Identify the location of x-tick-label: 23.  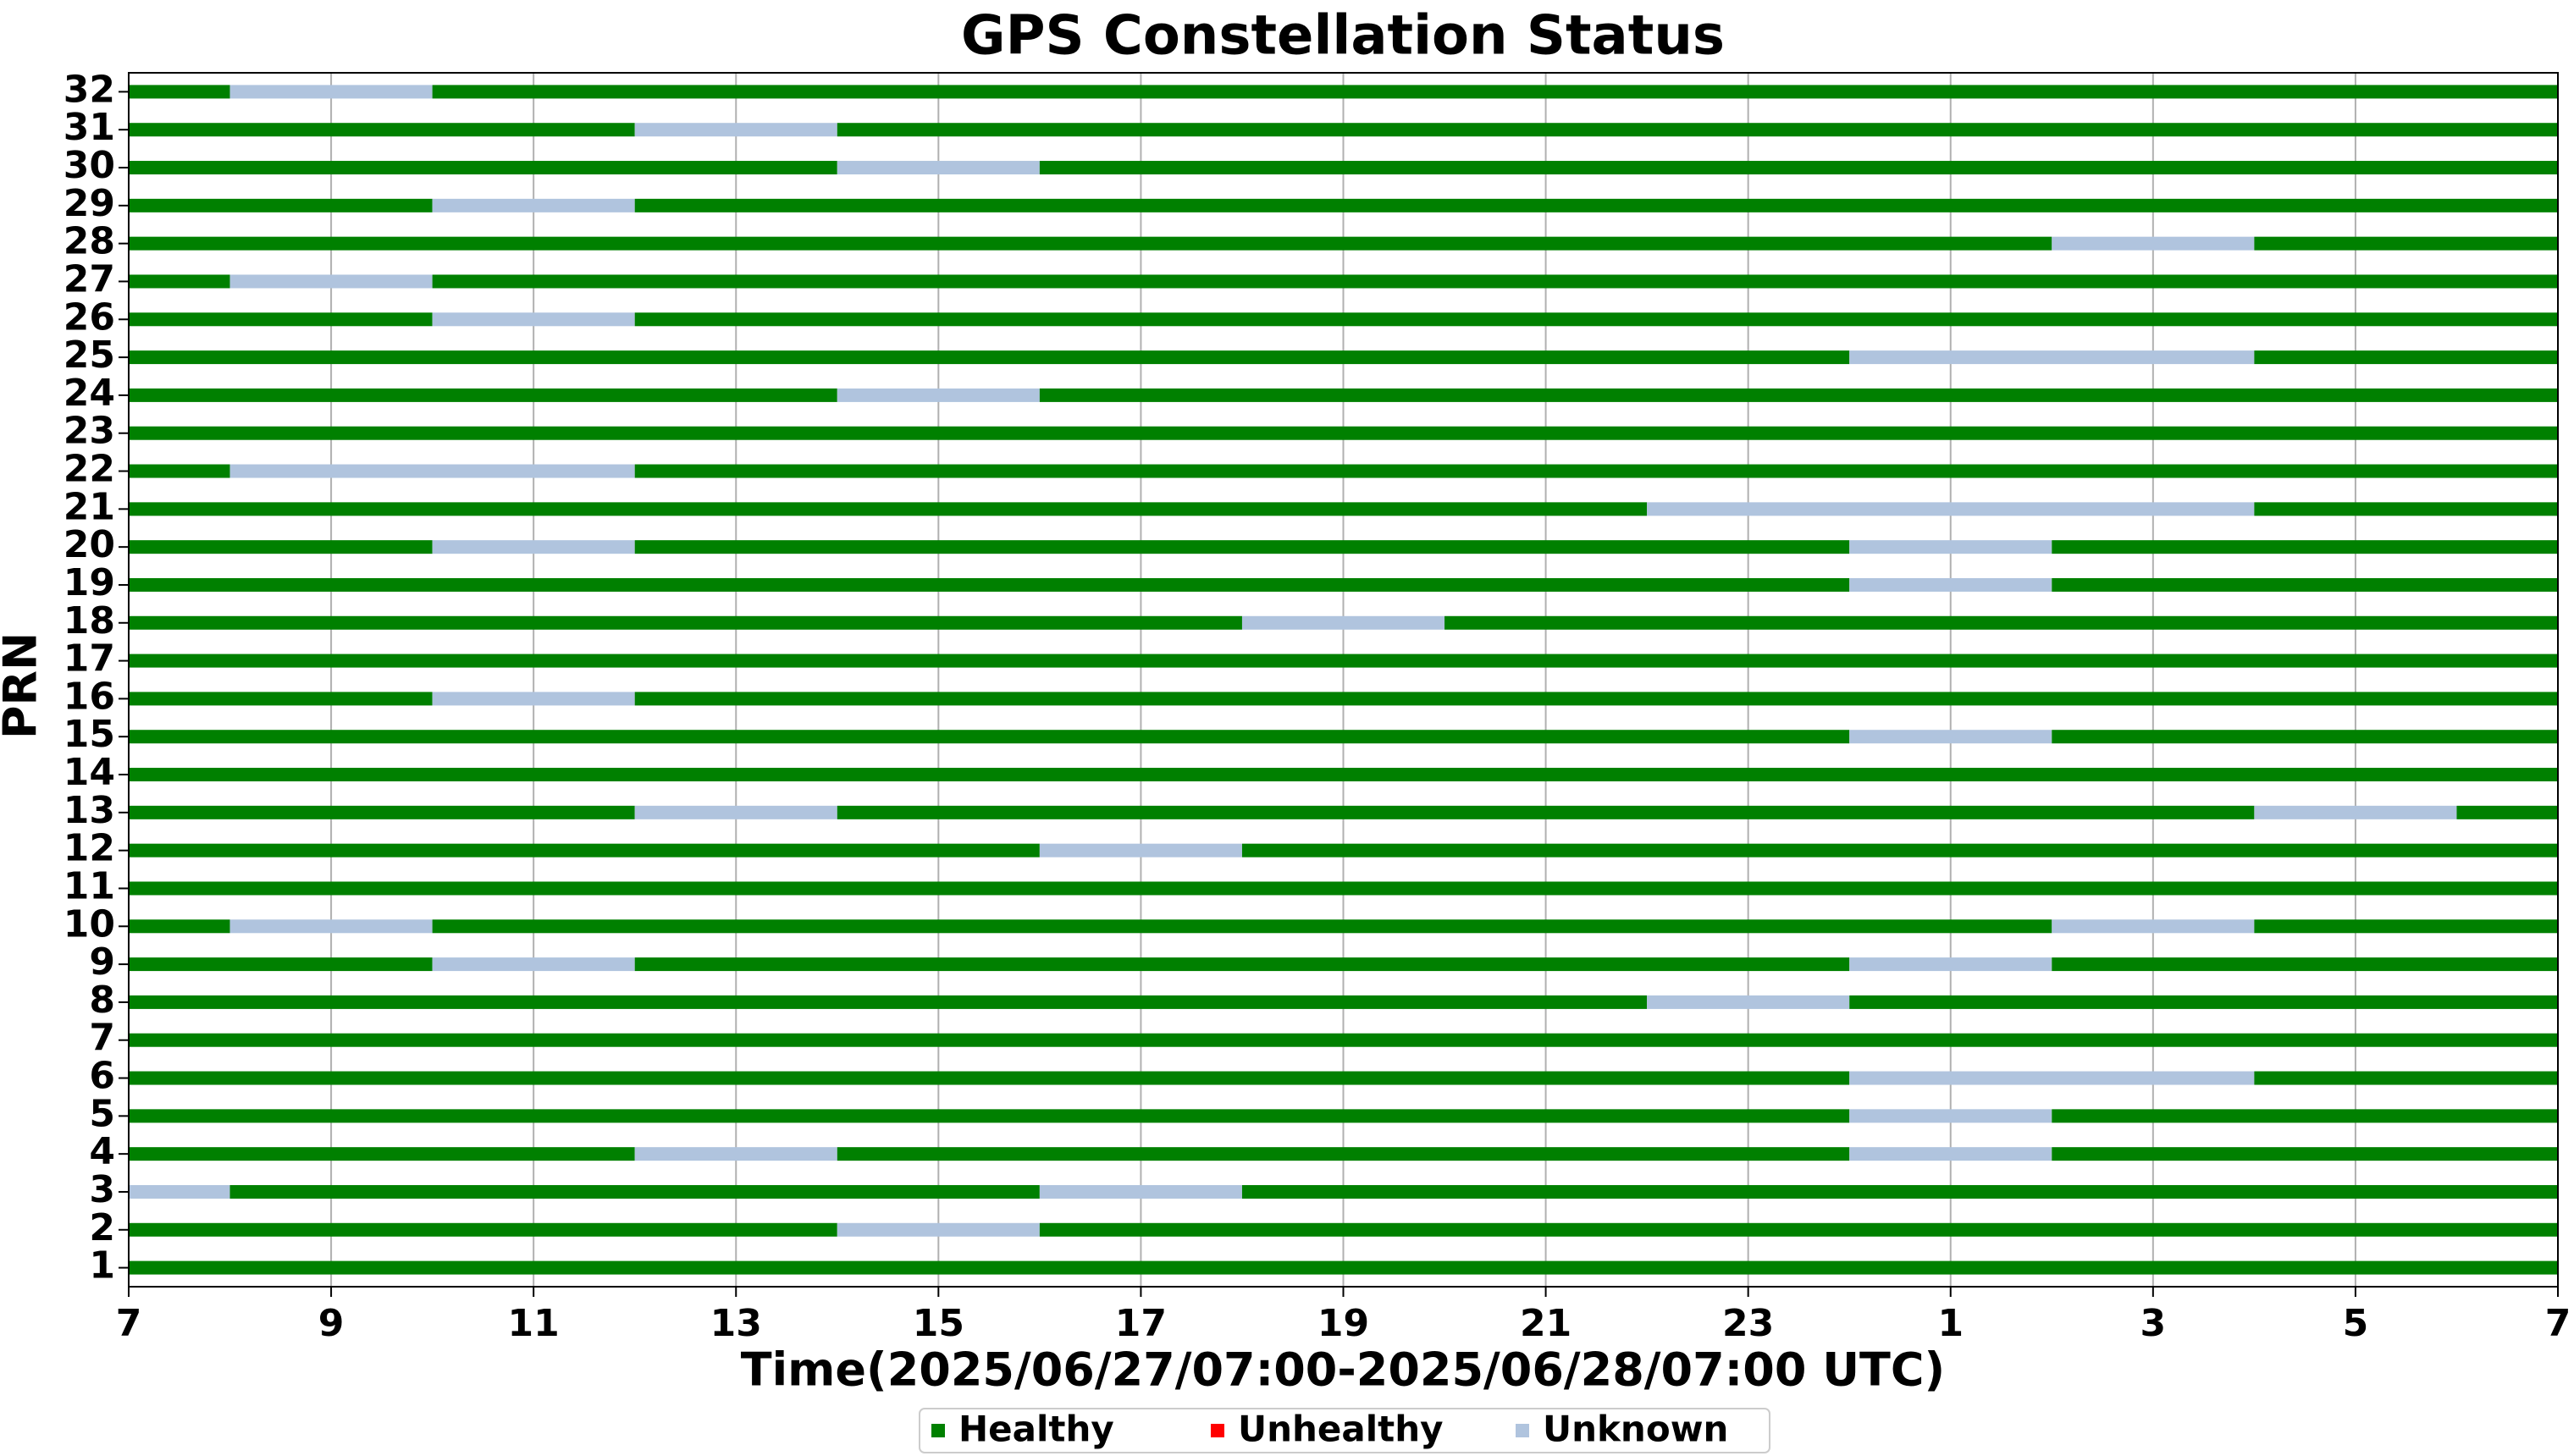
(1748, 1324).